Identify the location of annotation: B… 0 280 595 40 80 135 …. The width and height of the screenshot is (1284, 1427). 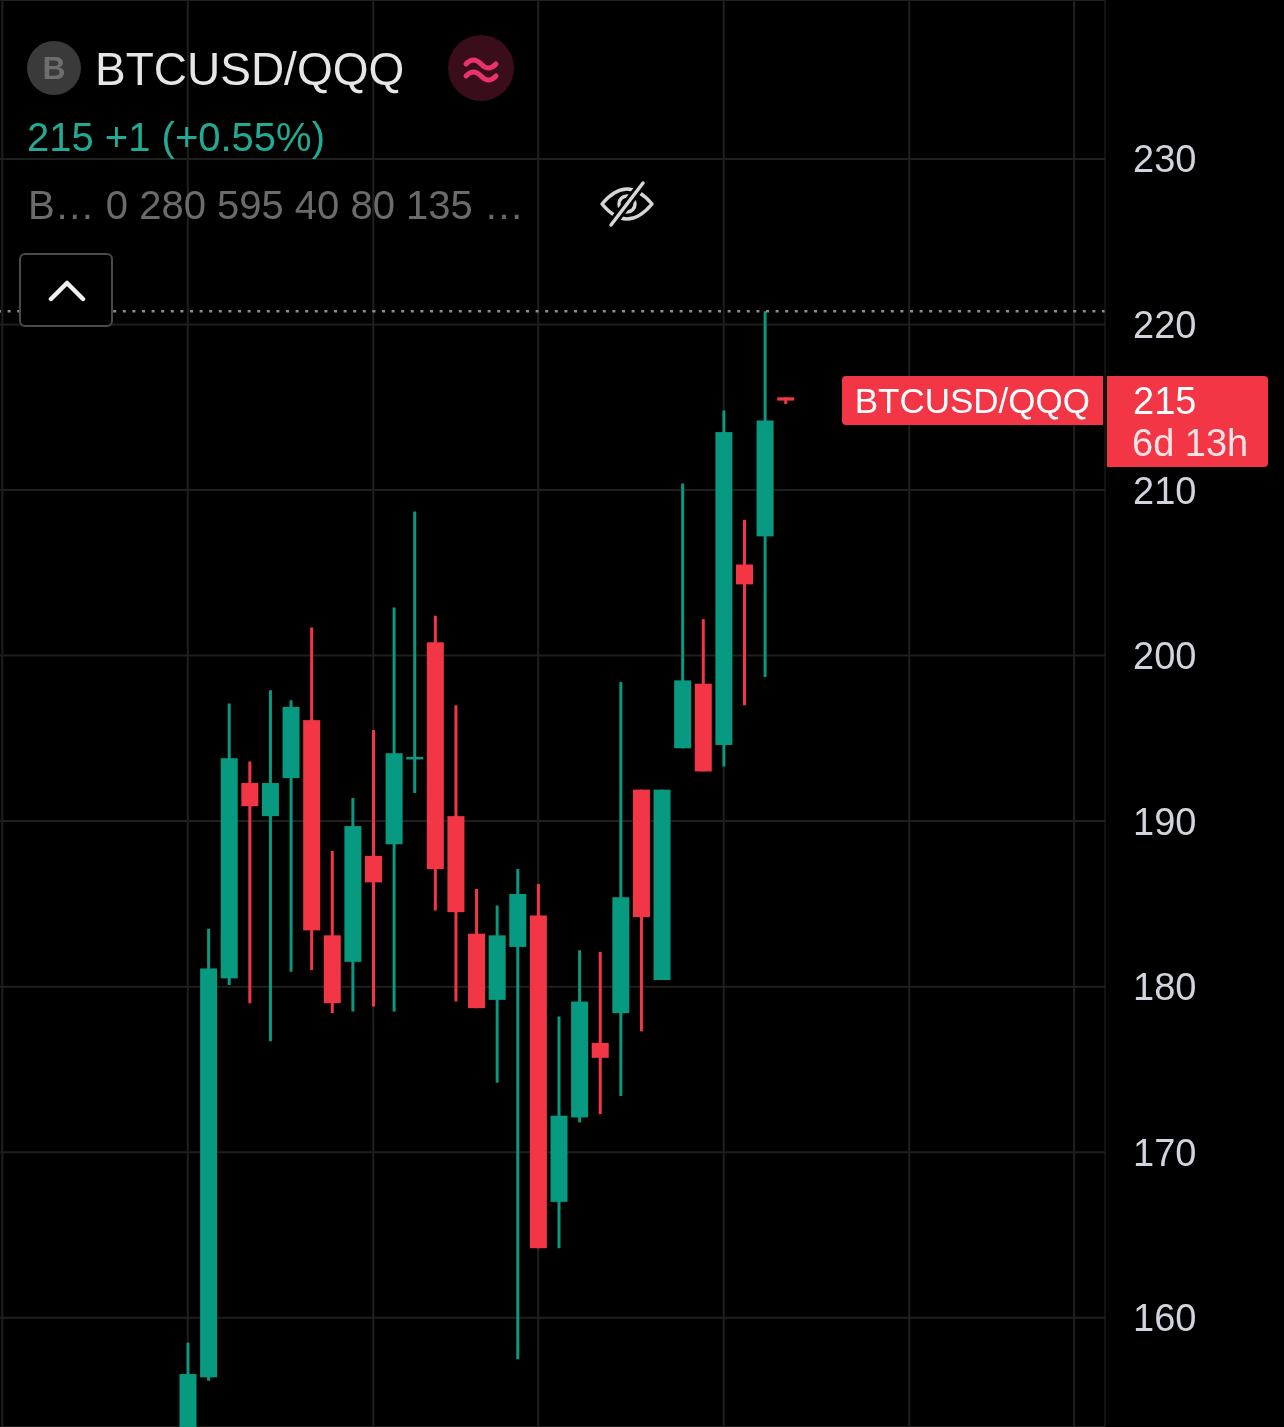
(276, 205).